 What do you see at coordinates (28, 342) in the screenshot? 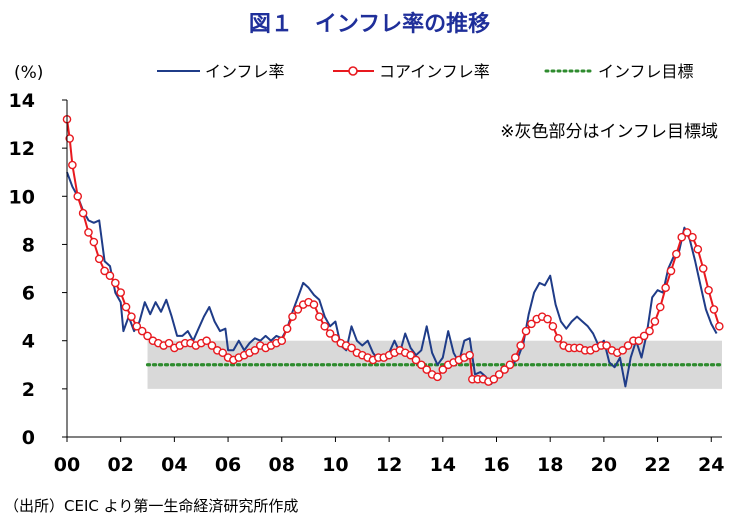
I see `y-tick-label: 4` at bounding box center [28, 342].